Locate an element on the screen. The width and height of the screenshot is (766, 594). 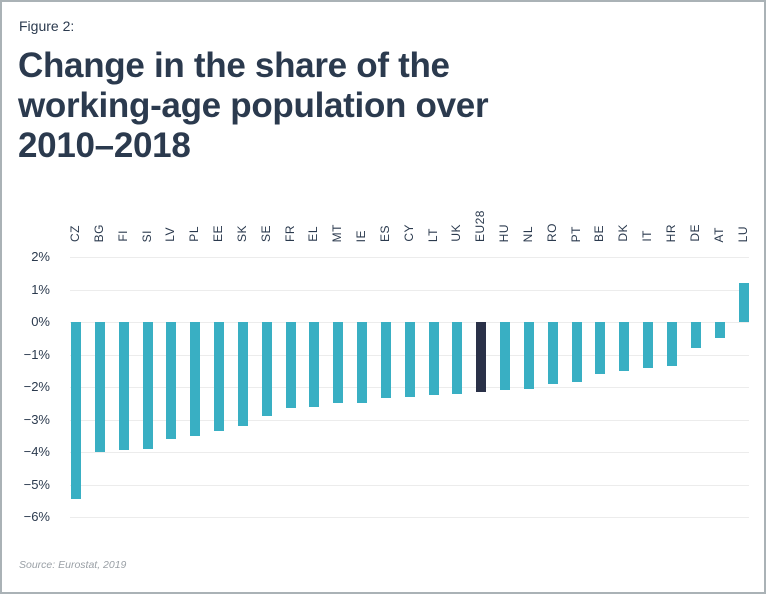
x-tick-label-LU: LU is located at coordinates (743, 233).